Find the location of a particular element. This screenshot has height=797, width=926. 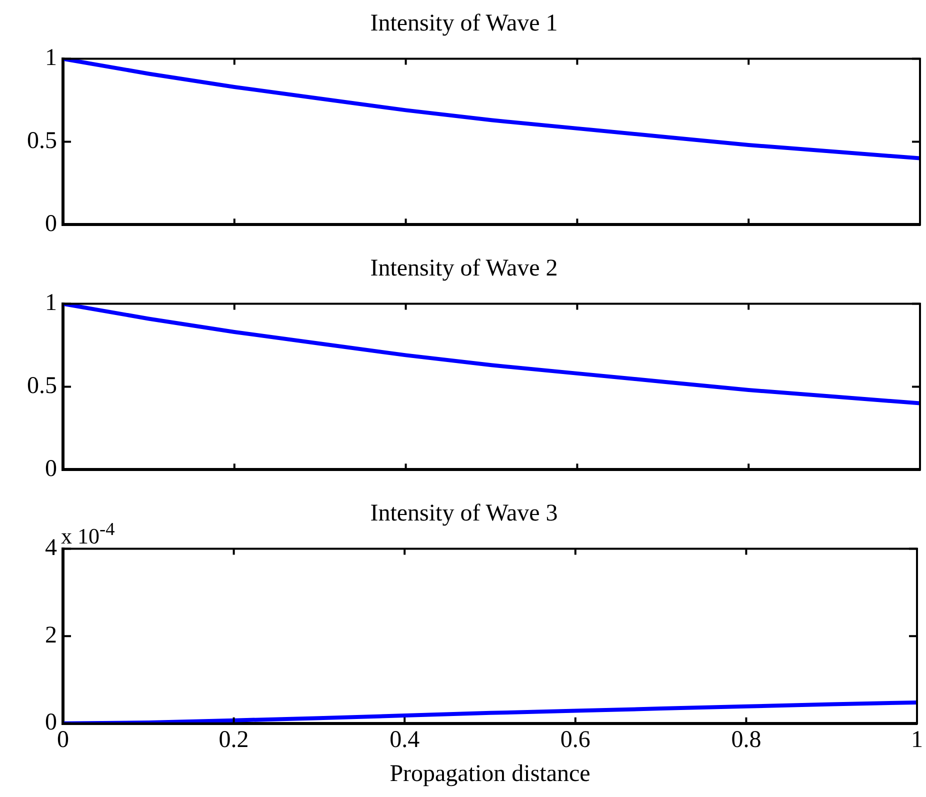

chart-title: Intensity of Wave 3 is located at coordinates (464, 513).